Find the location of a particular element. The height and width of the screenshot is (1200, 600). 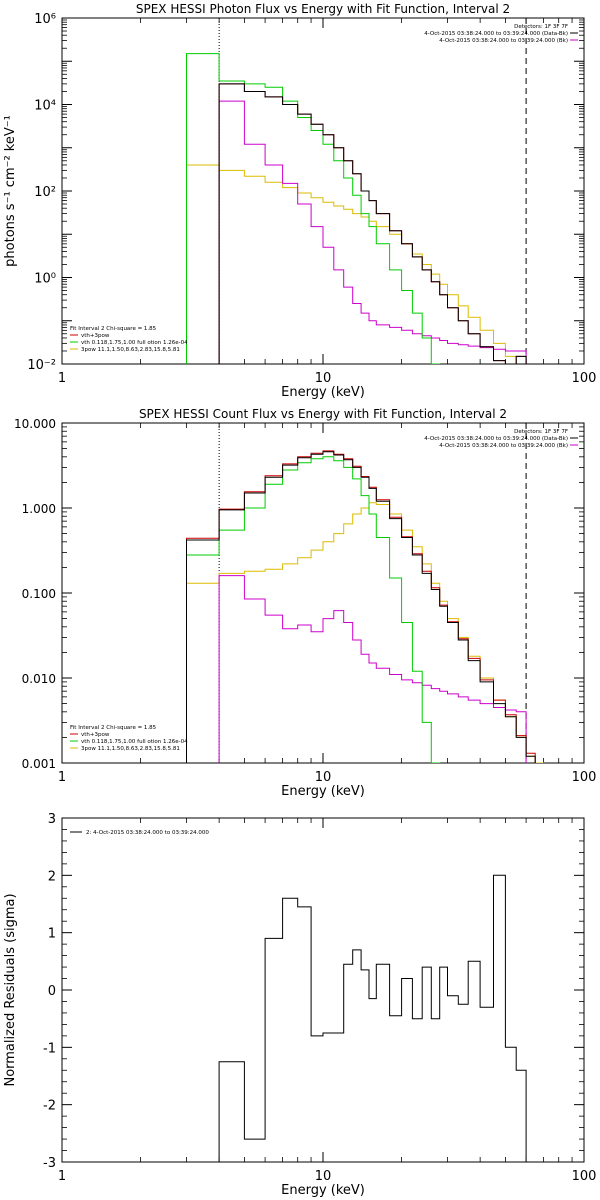

y-tick-label: 0.001 is located at coordinates (39, 764).